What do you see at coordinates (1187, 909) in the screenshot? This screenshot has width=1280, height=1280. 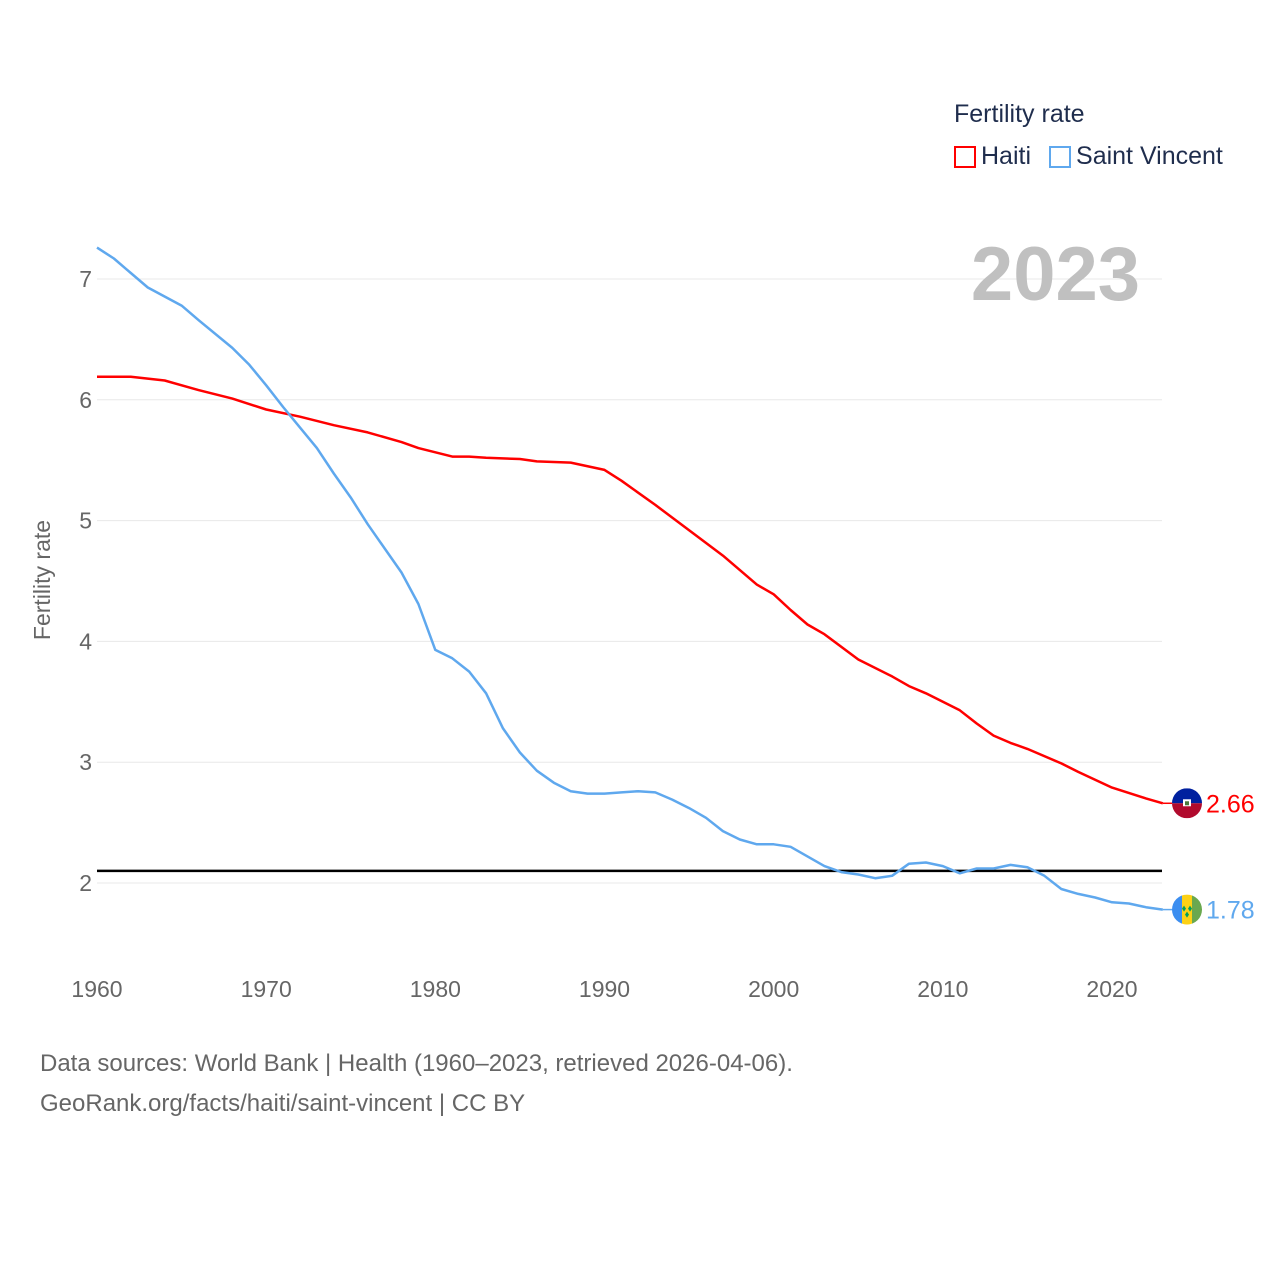 I see `saint-vincent-flag-icon` at bounding box center [1187, 909].